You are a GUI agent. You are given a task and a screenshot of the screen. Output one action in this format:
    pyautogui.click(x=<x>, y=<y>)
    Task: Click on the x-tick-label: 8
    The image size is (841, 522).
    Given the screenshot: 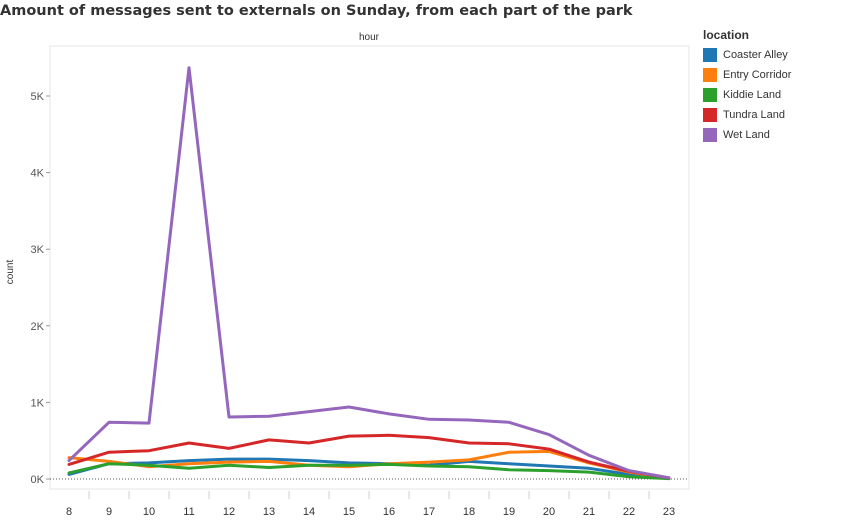 What is the action you would take?
    pyautogui.click(x=69, y=512)
    